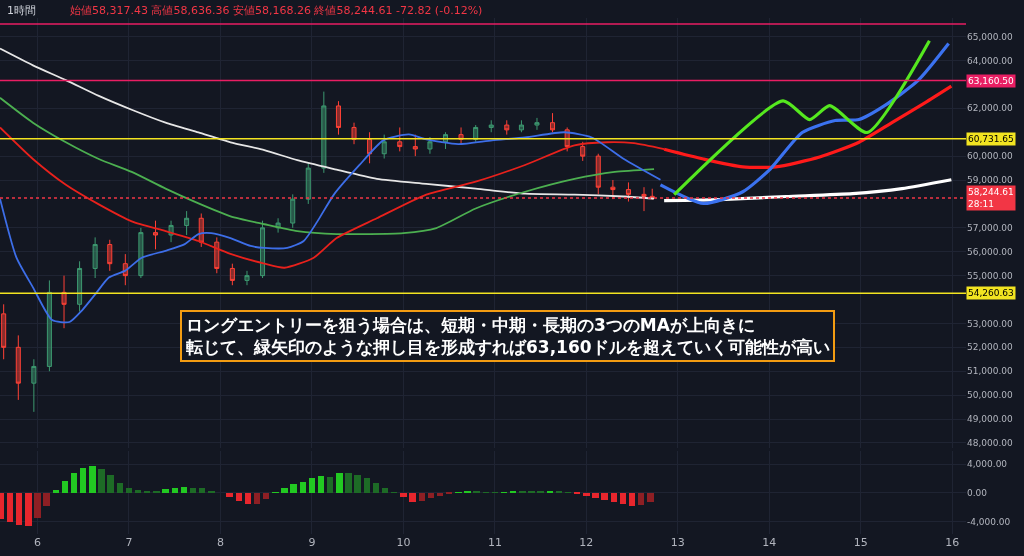 The height and width of the screenshot is (556, 1024). What do you see at coordinates (312, 542) in the screenshot?
I see `x-tick-label: 9` at bounding box center [312, 542].